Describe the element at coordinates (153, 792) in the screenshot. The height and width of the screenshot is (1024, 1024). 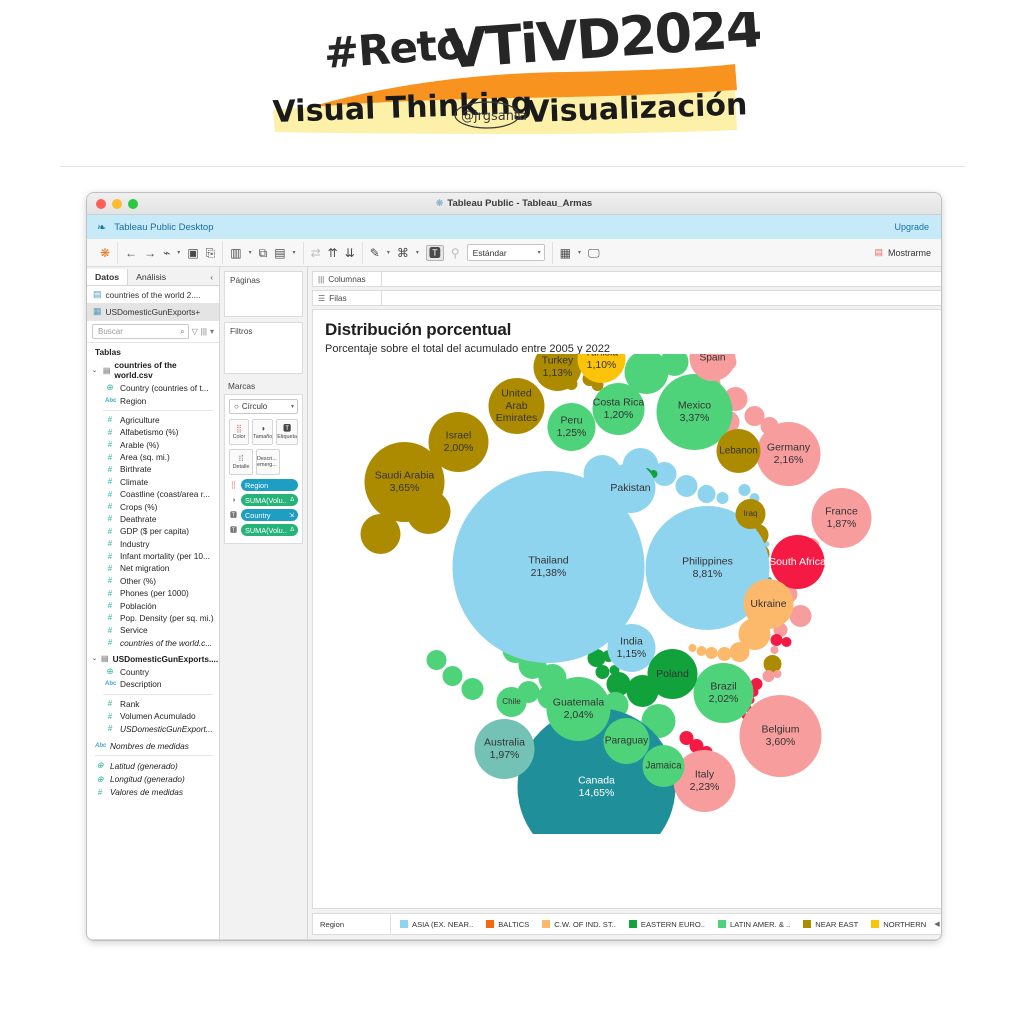
I see `field-row-measure-values: # Valores de medidas` at that location.